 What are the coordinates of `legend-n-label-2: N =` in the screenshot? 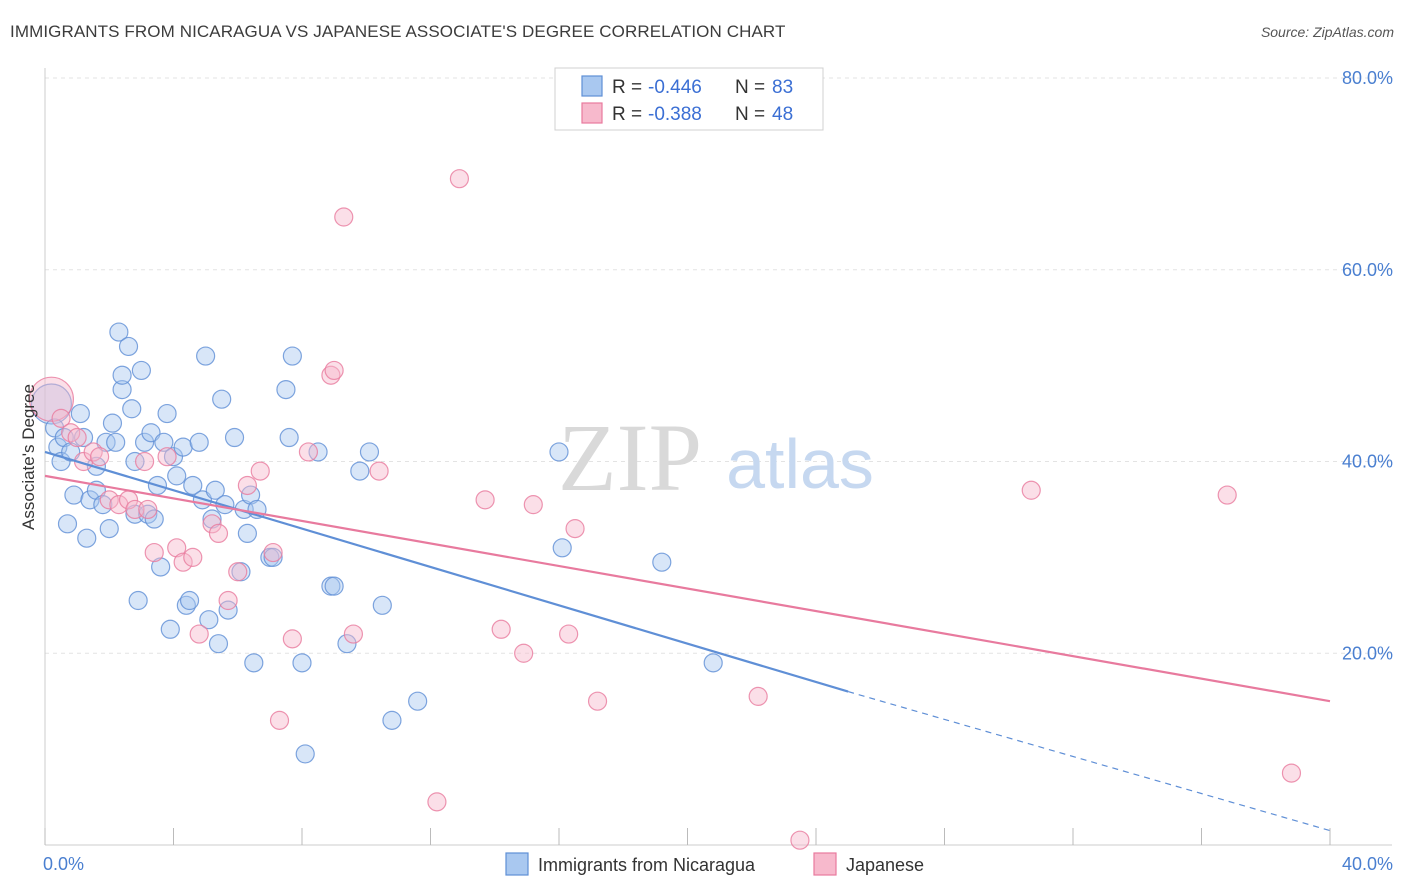 It's located at (750, 114).